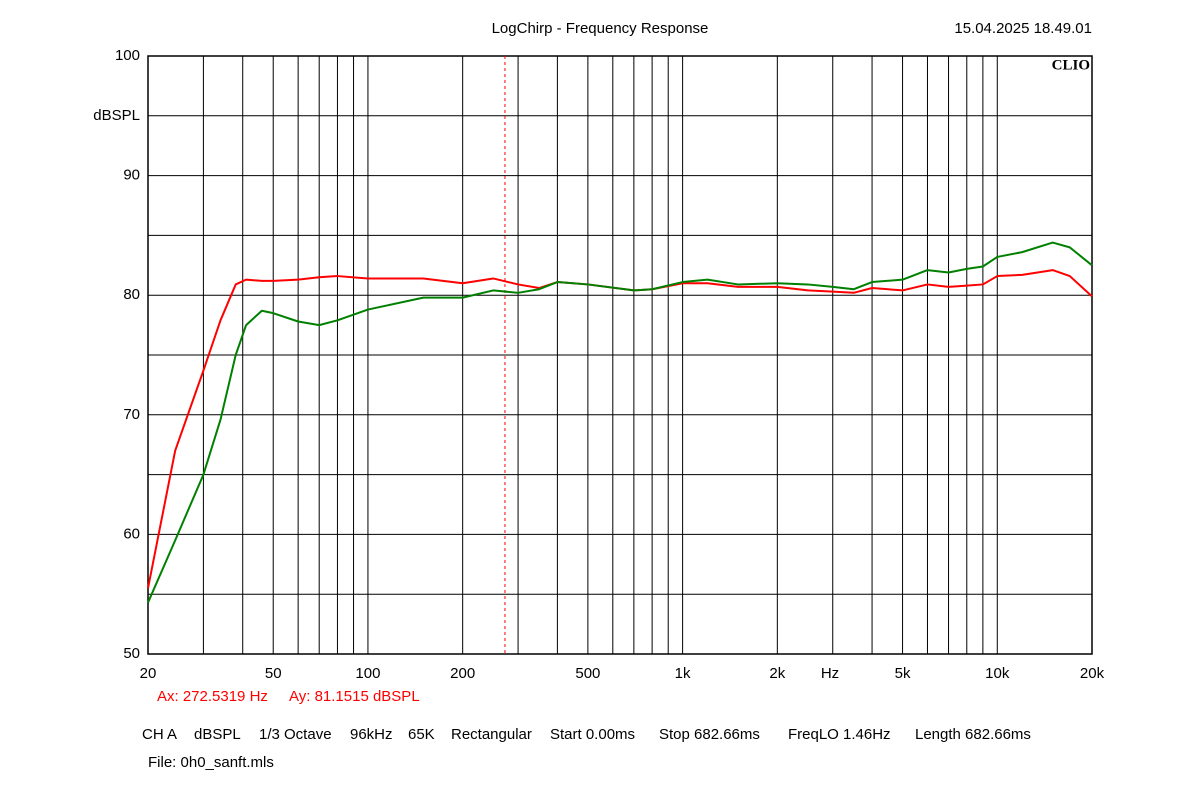 The height and width of the screenshot is (800, 1200). What do you see at coordinates (839, 734) in the screenshot?
I see `setting-item: FreqLO 1.46Hz` at bounding box center [839, 734].